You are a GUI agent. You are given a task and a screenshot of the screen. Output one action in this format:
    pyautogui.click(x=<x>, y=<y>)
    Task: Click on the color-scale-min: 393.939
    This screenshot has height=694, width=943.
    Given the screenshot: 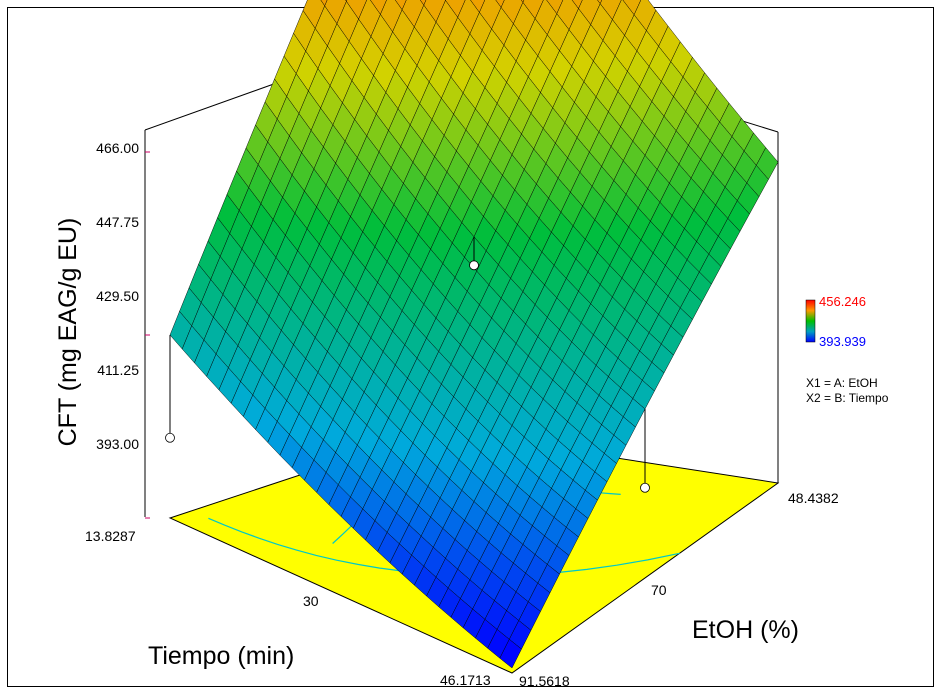 What is the action you would take?
    pyautogui.click(x=842, y=341)
    